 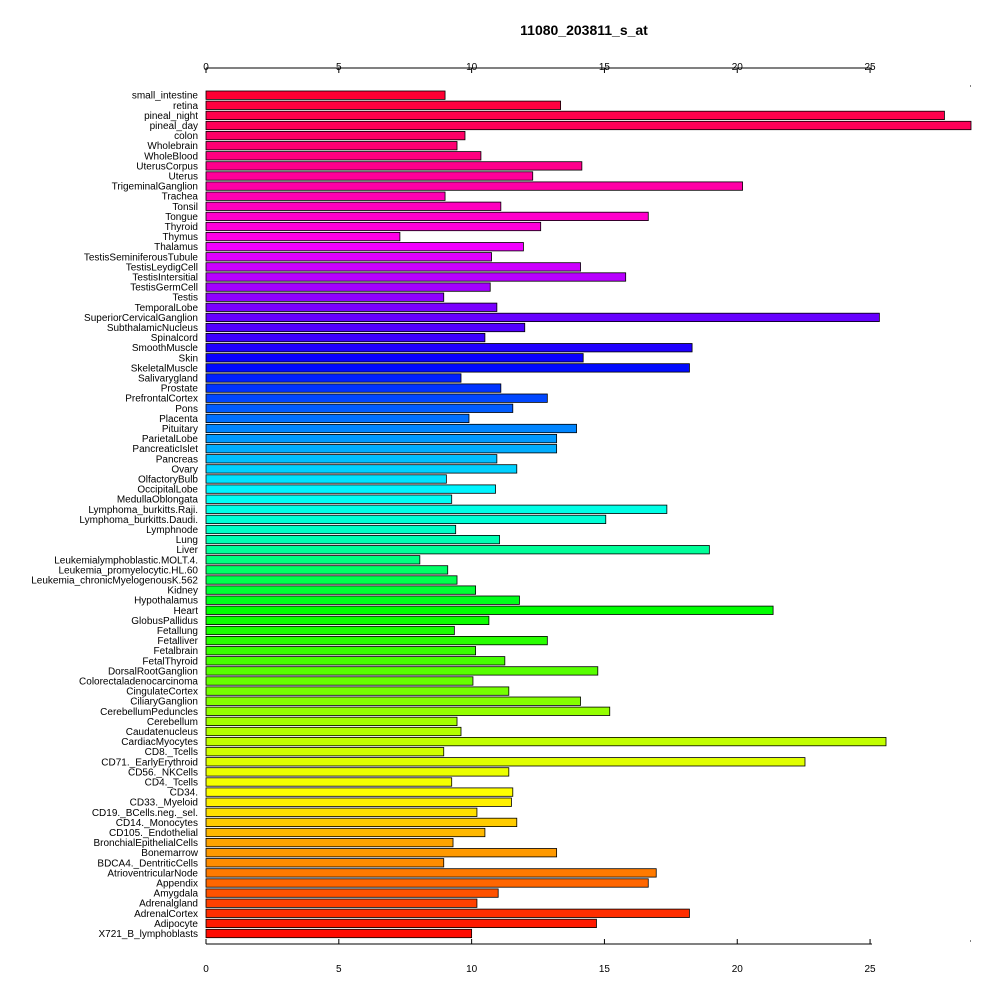 What do you see at coordinates (180, 197) in the screenshot?
I see `category-label: Trachea` at bounding box center [180, 197].